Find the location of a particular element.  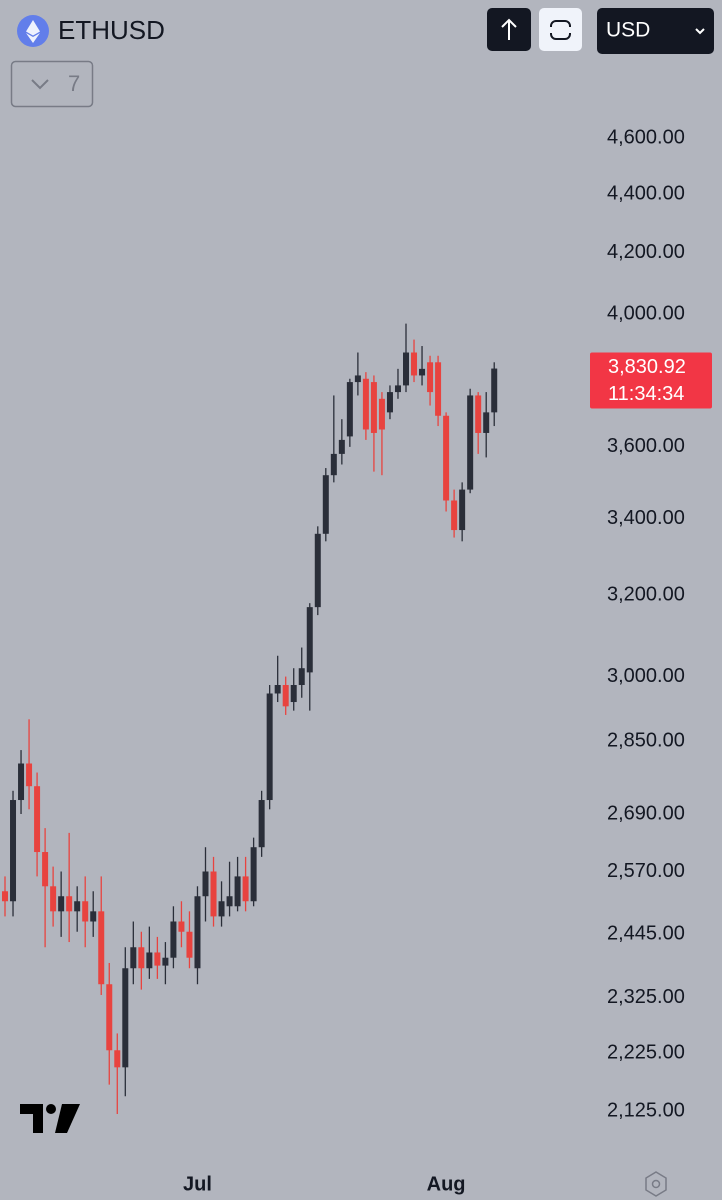

settings-icon is located at coordinates (656, 1184).